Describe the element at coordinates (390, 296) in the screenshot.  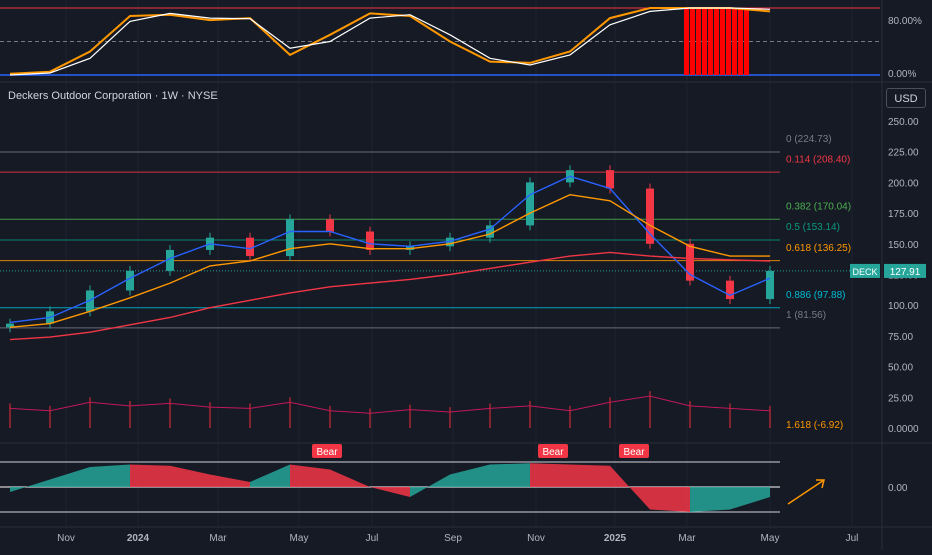
I see `ema-slow-line` at that location.